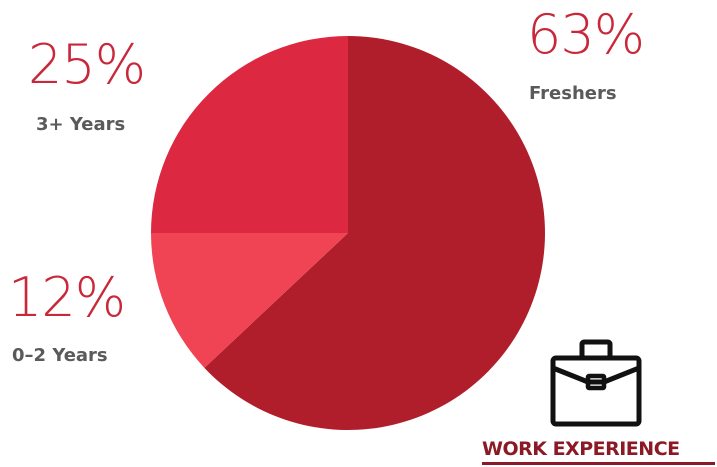 The height and width of the screenshot is (467, 717). Describe the element at coordinates (596, 383) in the screenshot. I see `briefcase-icon` at that location.